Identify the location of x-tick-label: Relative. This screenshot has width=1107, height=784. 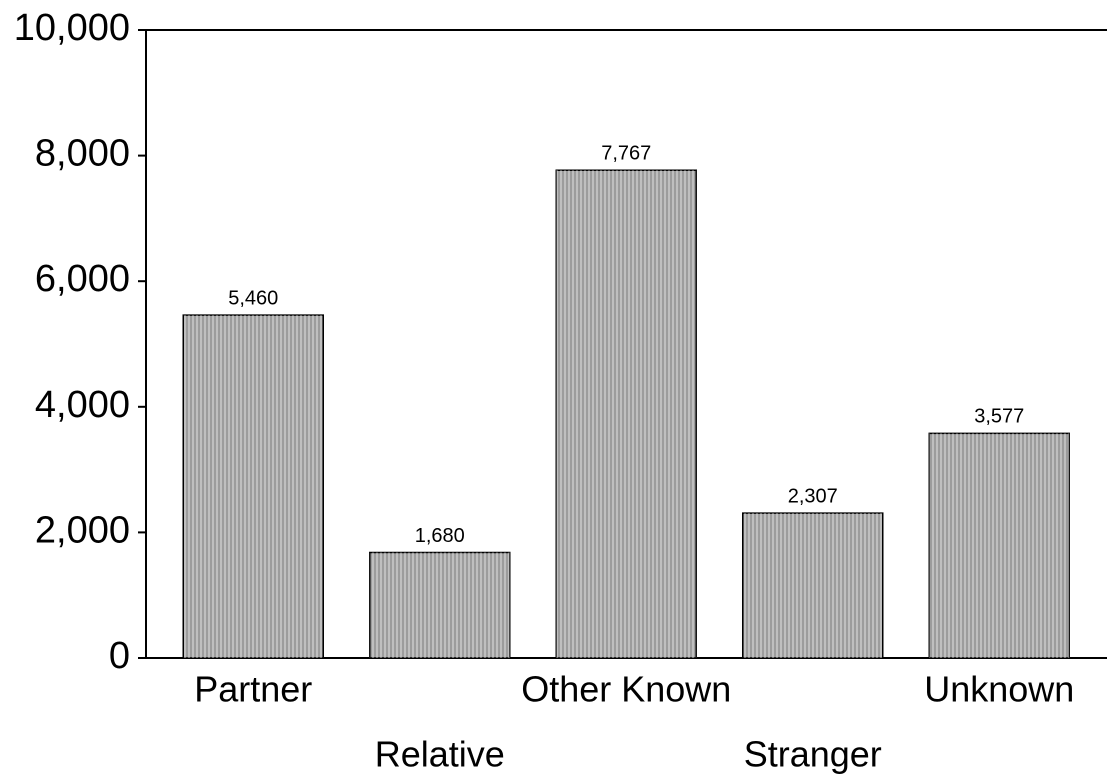
(440, 754).